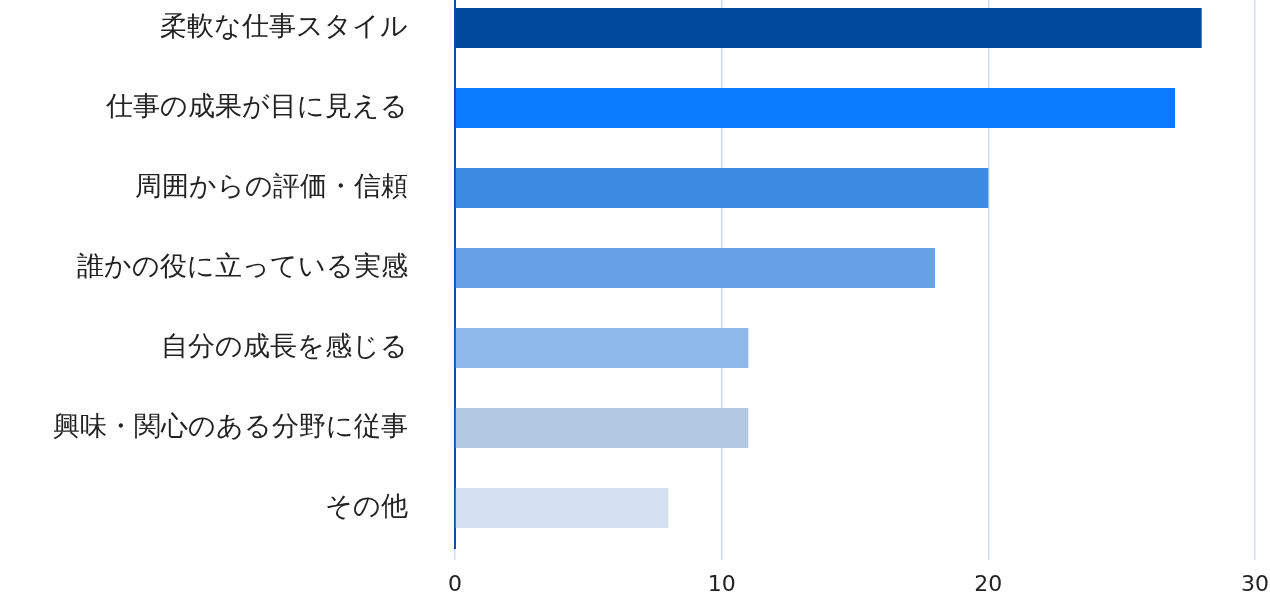 The width and height of the screenshot is (1270, 602). Describe the element at coordinates (230, 426) in the screenshot. I see `y-tick-label: 興味・関心のある分野に従事` at that location.